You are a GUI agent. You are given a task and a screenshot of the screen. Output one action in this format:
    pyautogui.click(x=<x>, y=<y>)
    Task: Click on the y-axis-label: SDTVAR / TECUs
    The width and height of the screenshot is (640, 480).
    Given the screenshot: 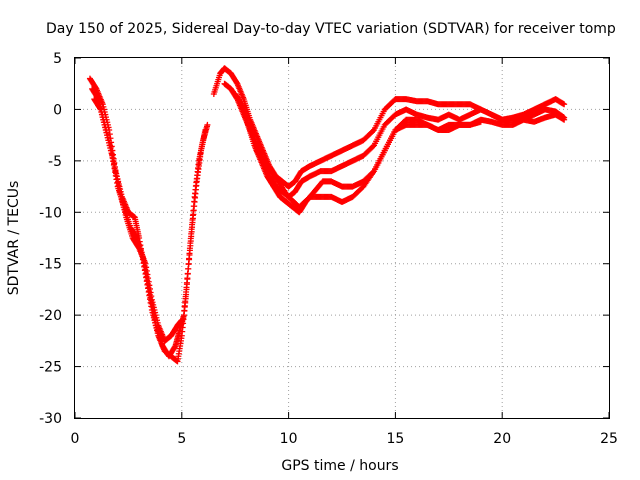 What is the action you would take?
    pyautogui.click(x=14, y=238)
    